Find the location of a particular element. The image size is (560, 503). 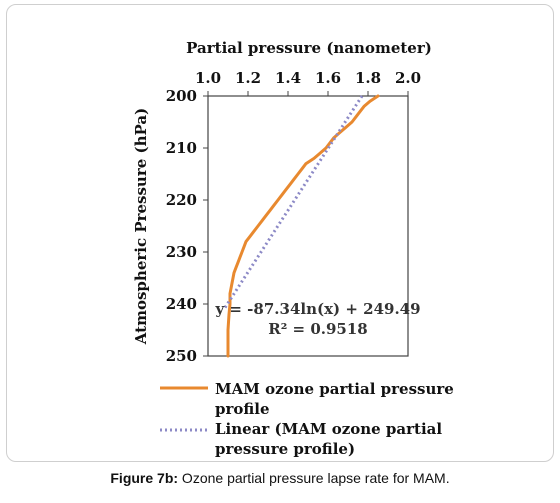

figure-label: Figure 7b: is located at coordinates (144, 478).